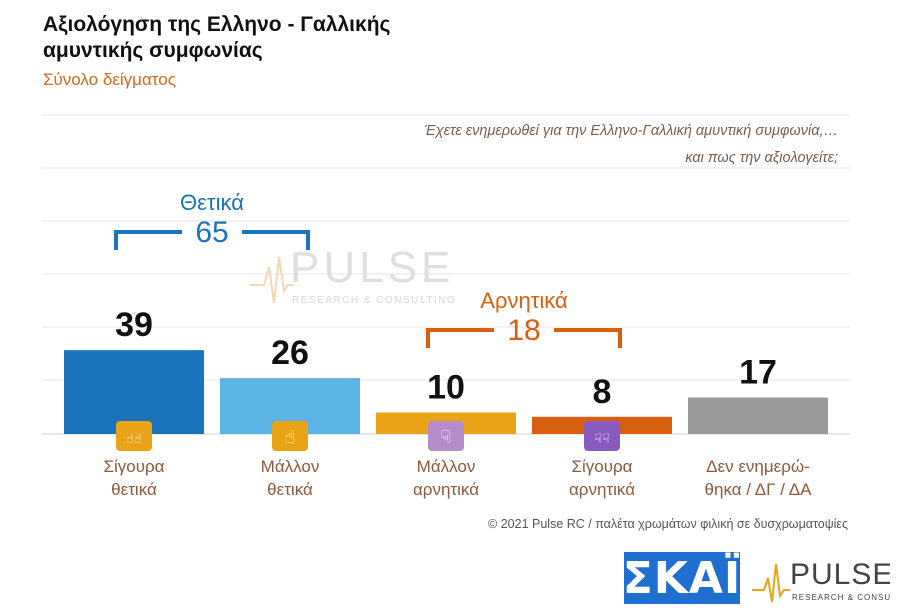 The width and height of the screenshot is (900, 616). Describe the element at coordinates (761, 158) in the screenshot. I see `question-line-2: και πως την αξιολογείτε;` at that location.